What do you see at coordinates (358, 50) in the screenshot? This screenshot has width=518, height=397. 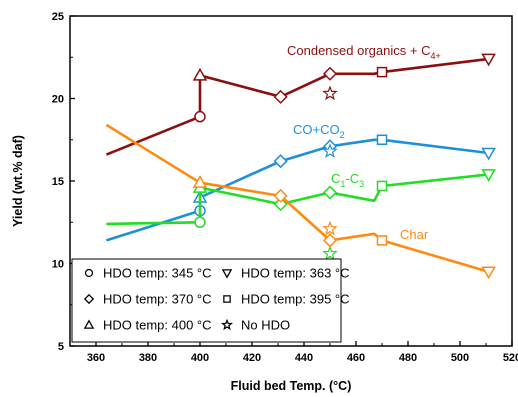 I see `series-label-part: Condensed organics + C` at bounding box center [358, 50].